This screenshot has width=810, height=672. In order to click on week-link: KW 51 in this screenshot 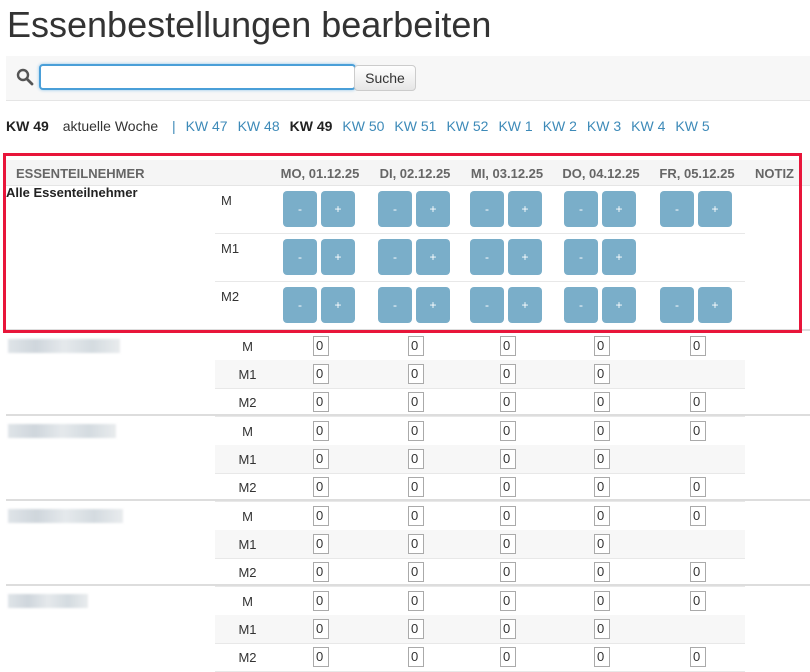, I will do `click(415, 126)`.